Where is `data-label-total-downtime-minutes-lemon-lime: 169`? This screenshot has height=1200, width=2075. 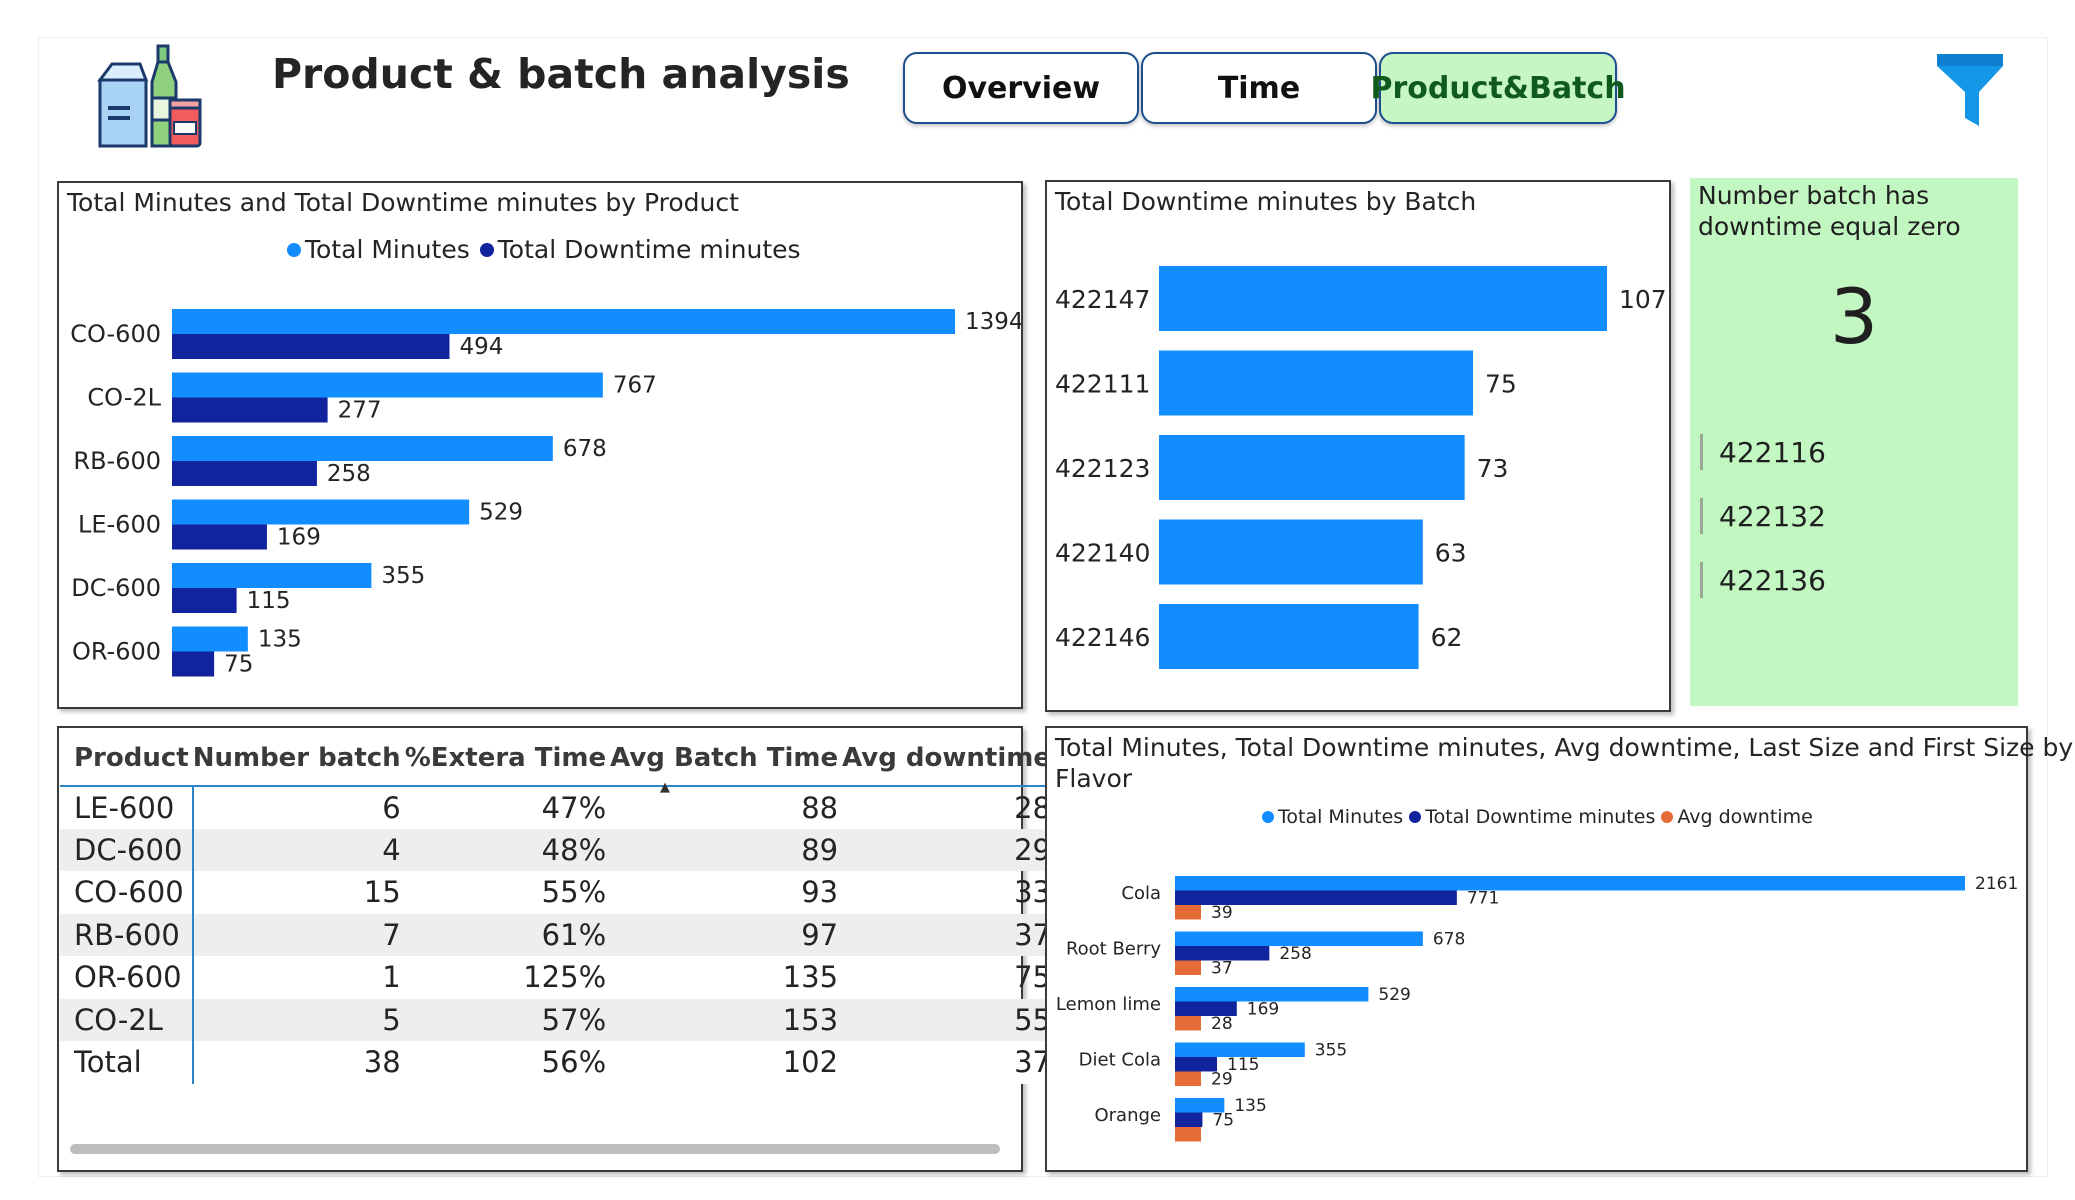
data-label-total-downtime-minutes-lemon-lime: 169 is located at coordinates (1263, 1010).